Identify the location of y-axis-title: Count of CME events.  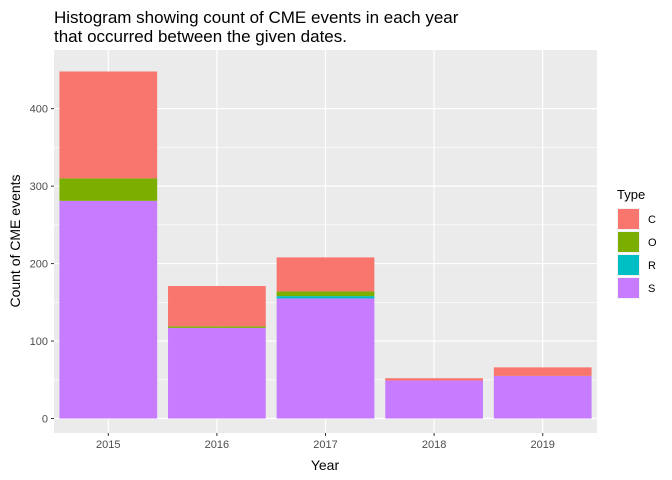
(15, 240).